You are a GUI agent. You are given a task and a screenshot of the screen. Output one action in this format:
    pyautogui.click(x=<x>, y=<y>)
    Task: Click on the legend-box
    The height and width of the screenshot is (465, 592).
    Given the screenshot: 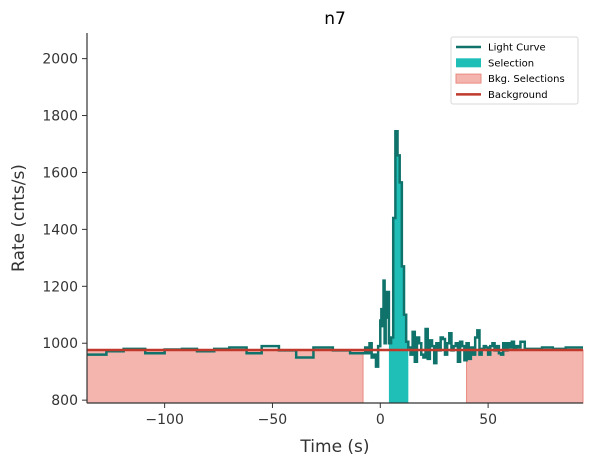 What is the action you would take?
    pyautogui.click(x=514, y=70)
    